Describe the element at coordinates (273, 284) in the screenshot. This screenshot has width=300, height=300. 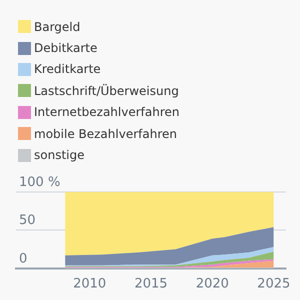
I see `x-tick-label: 2025` at that location.